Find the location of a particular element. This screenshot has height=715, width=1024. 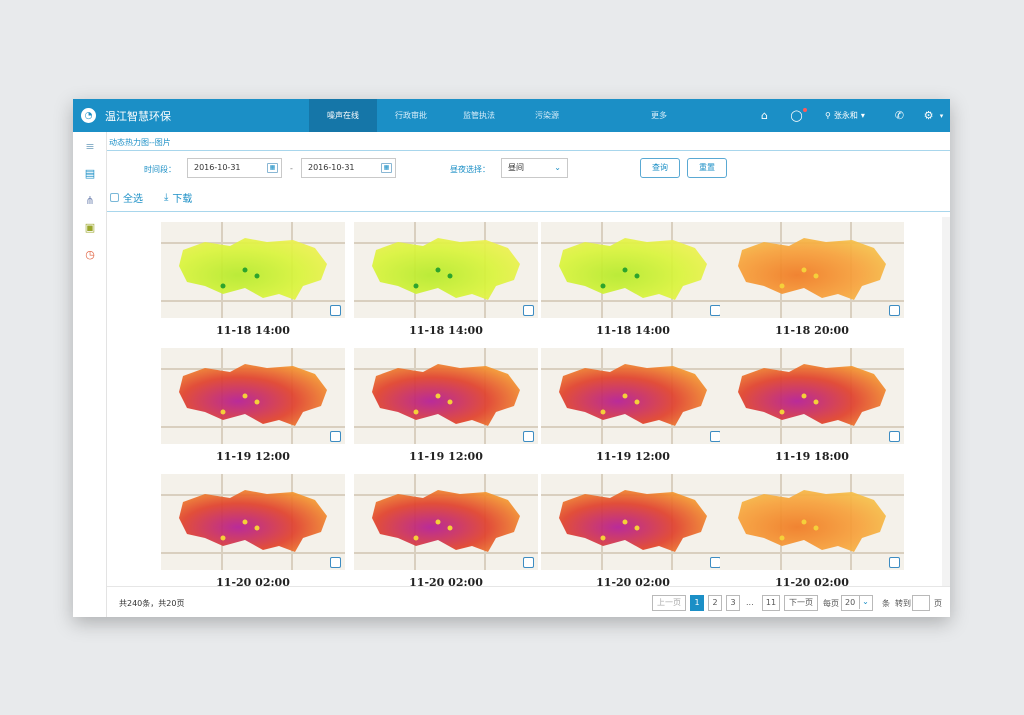

prev-page-button: 上一页 is located at coordinates (669, 603).